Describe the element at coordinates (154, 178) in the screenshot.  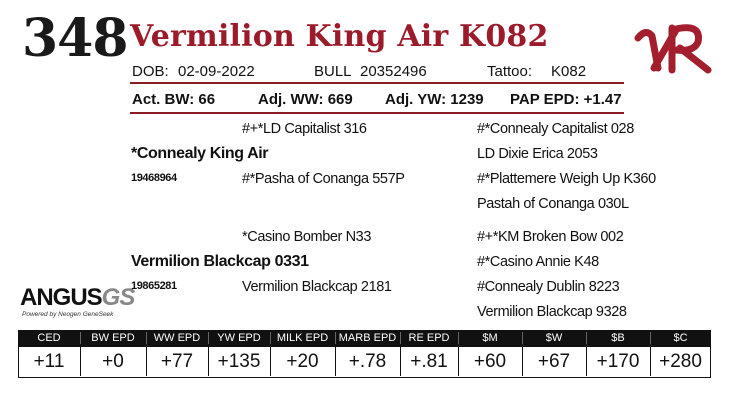
I see `sire-registration: 19468964` at that location.